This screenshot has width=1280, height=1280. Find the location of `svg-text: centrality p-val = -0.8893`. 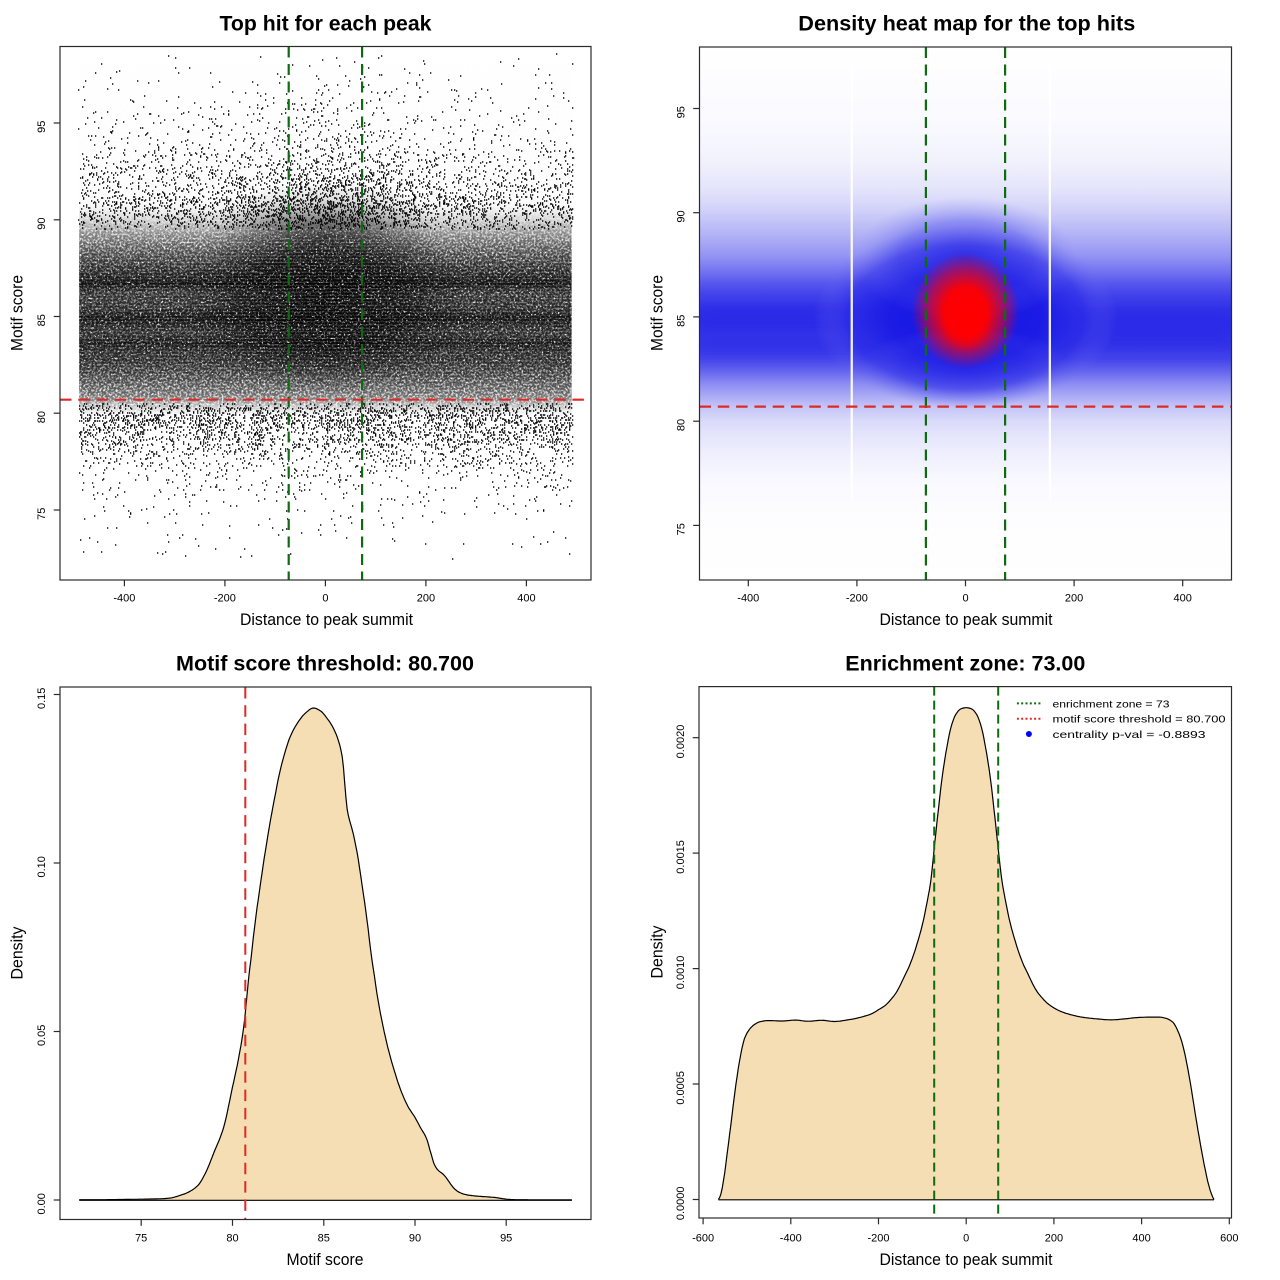

svg-text: centrality p-val = -0.8893 is located at coordinates (1129, 735).